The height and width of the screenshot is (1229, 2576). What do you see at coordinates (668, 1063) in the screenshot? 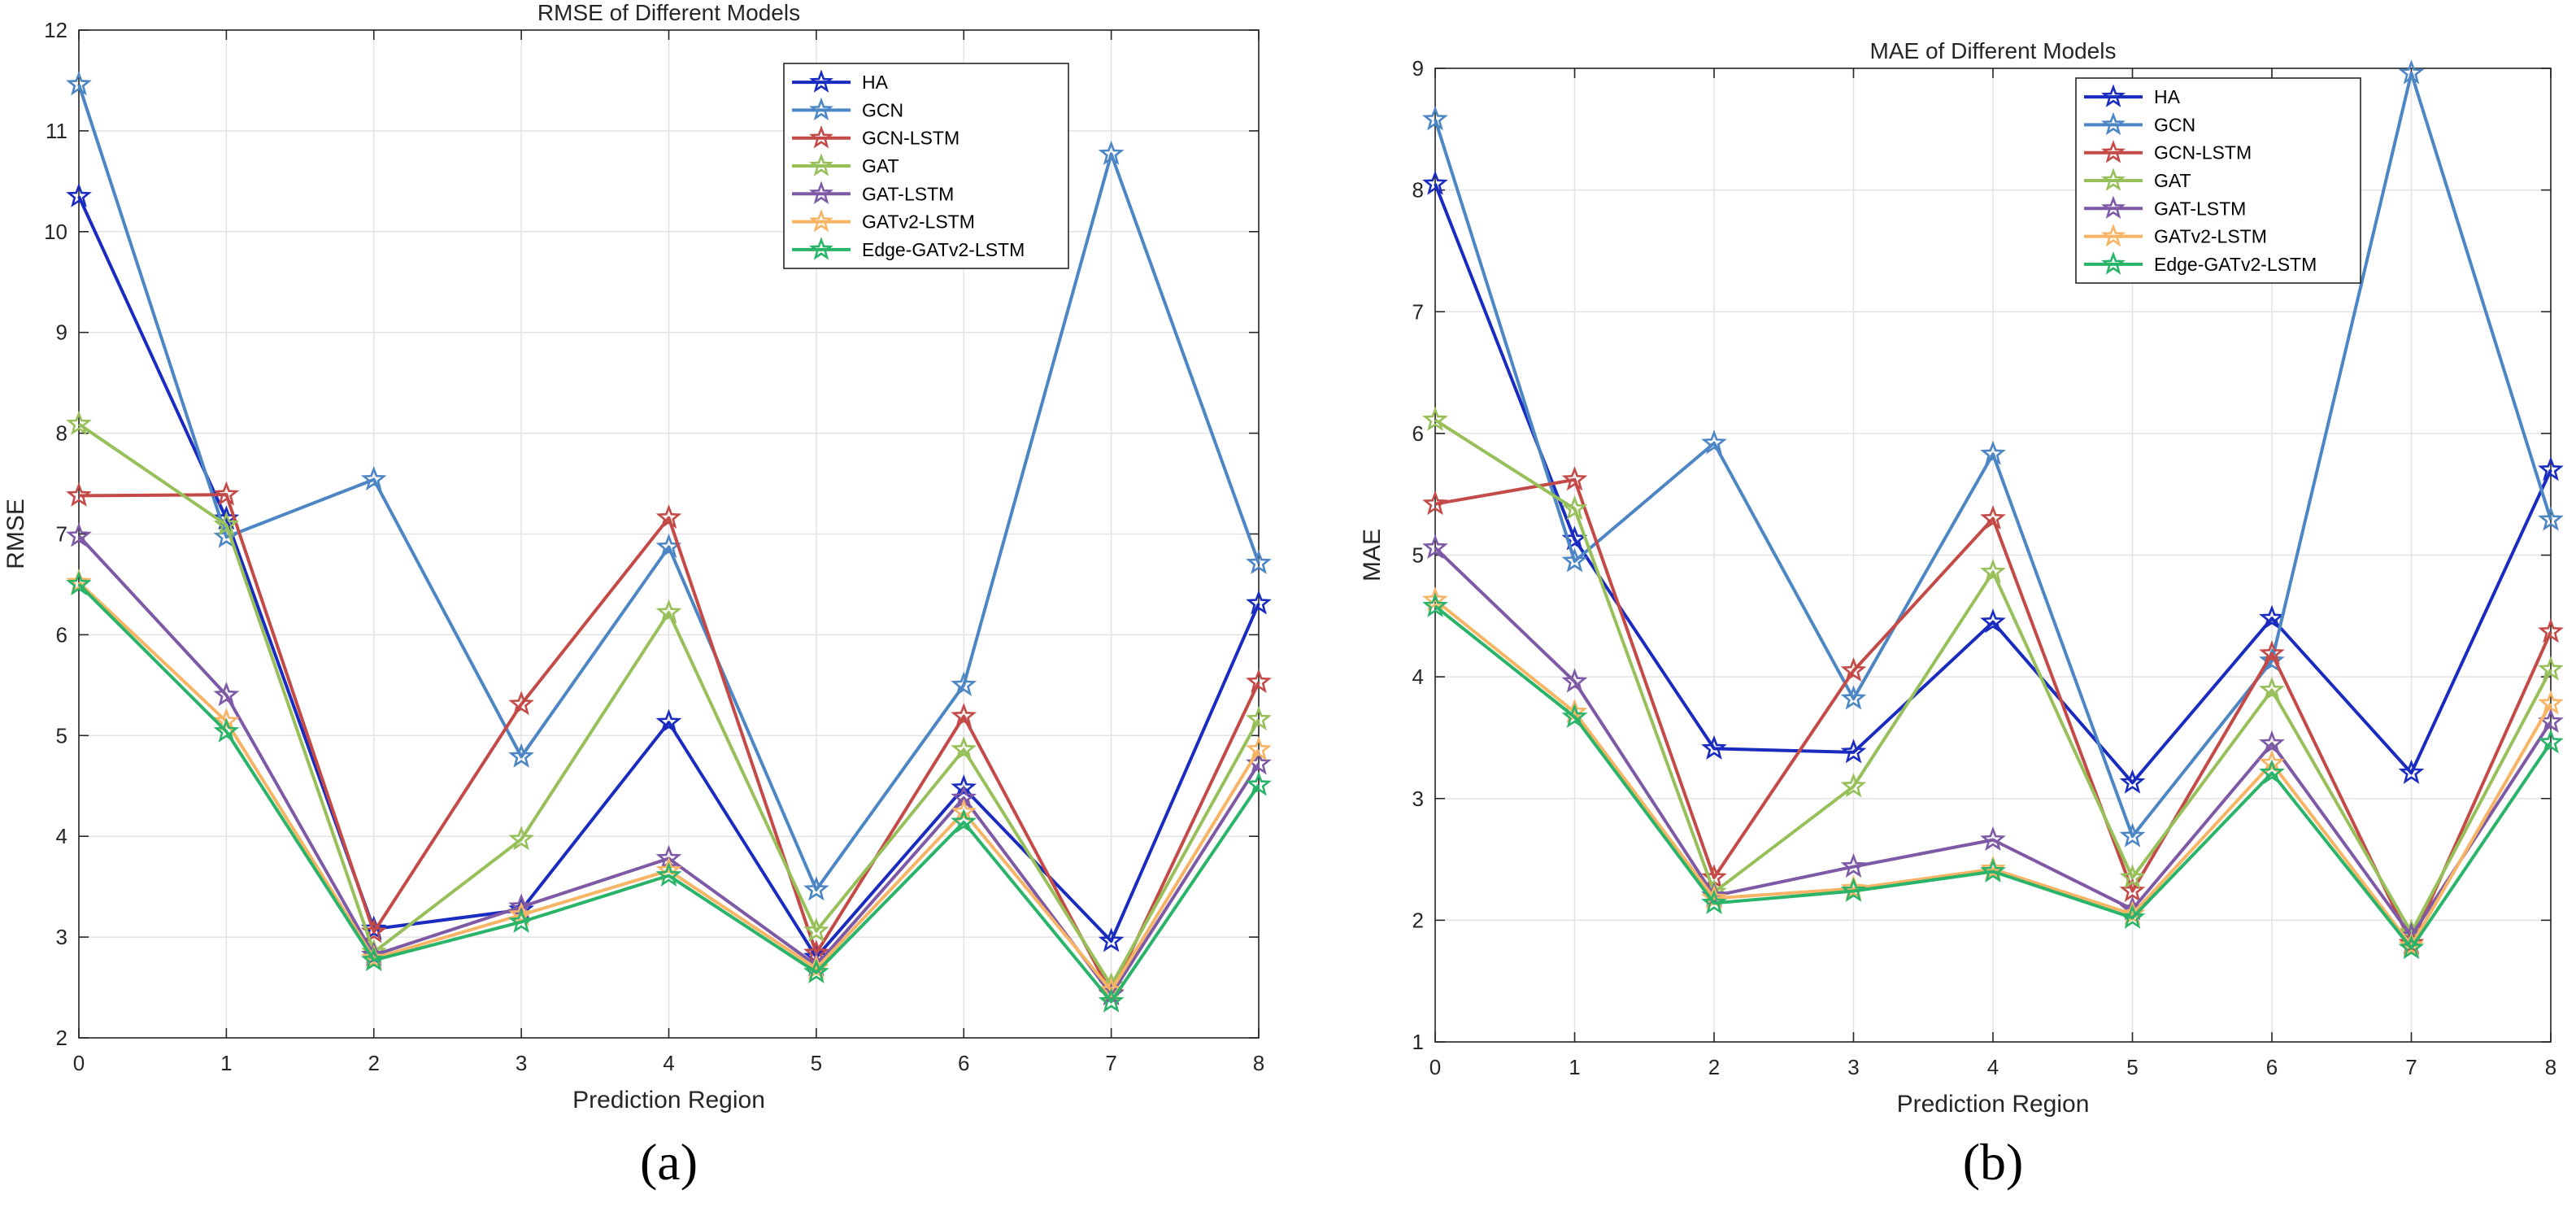
I see `x-tick-label: 4` at bounding box center [668, 1063].